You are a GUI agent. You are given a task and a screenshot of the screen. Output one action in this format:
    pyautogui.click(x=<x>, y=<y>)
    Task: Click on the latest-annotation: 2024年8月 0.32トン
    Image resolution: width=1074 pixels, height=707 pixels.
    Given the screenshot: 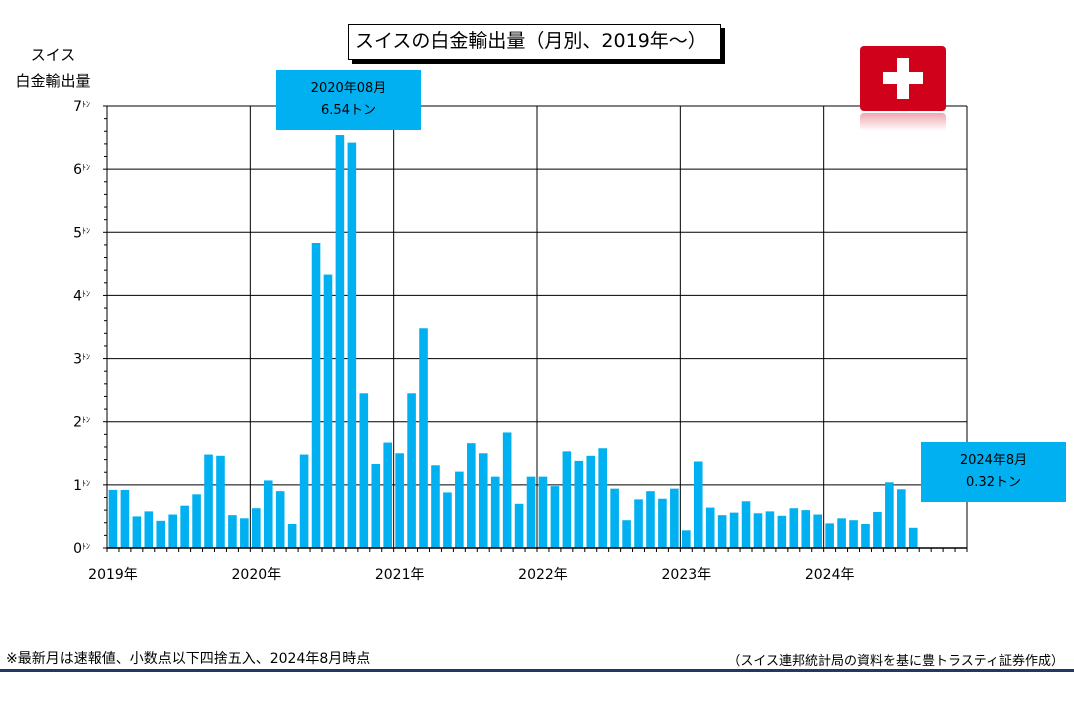 What is the action you would take?
    pyautogui.click(x=993, y=472)
    